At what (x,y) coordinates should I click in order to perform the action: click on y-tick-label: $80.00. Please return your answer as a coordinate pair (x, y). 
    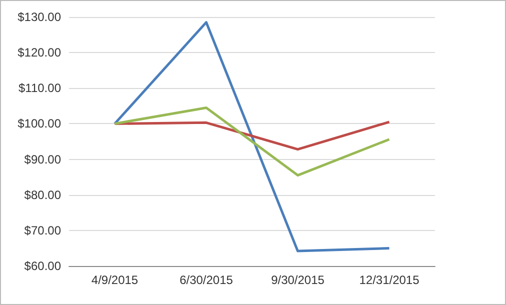
    Looking at the image, I should click on (43, 195).